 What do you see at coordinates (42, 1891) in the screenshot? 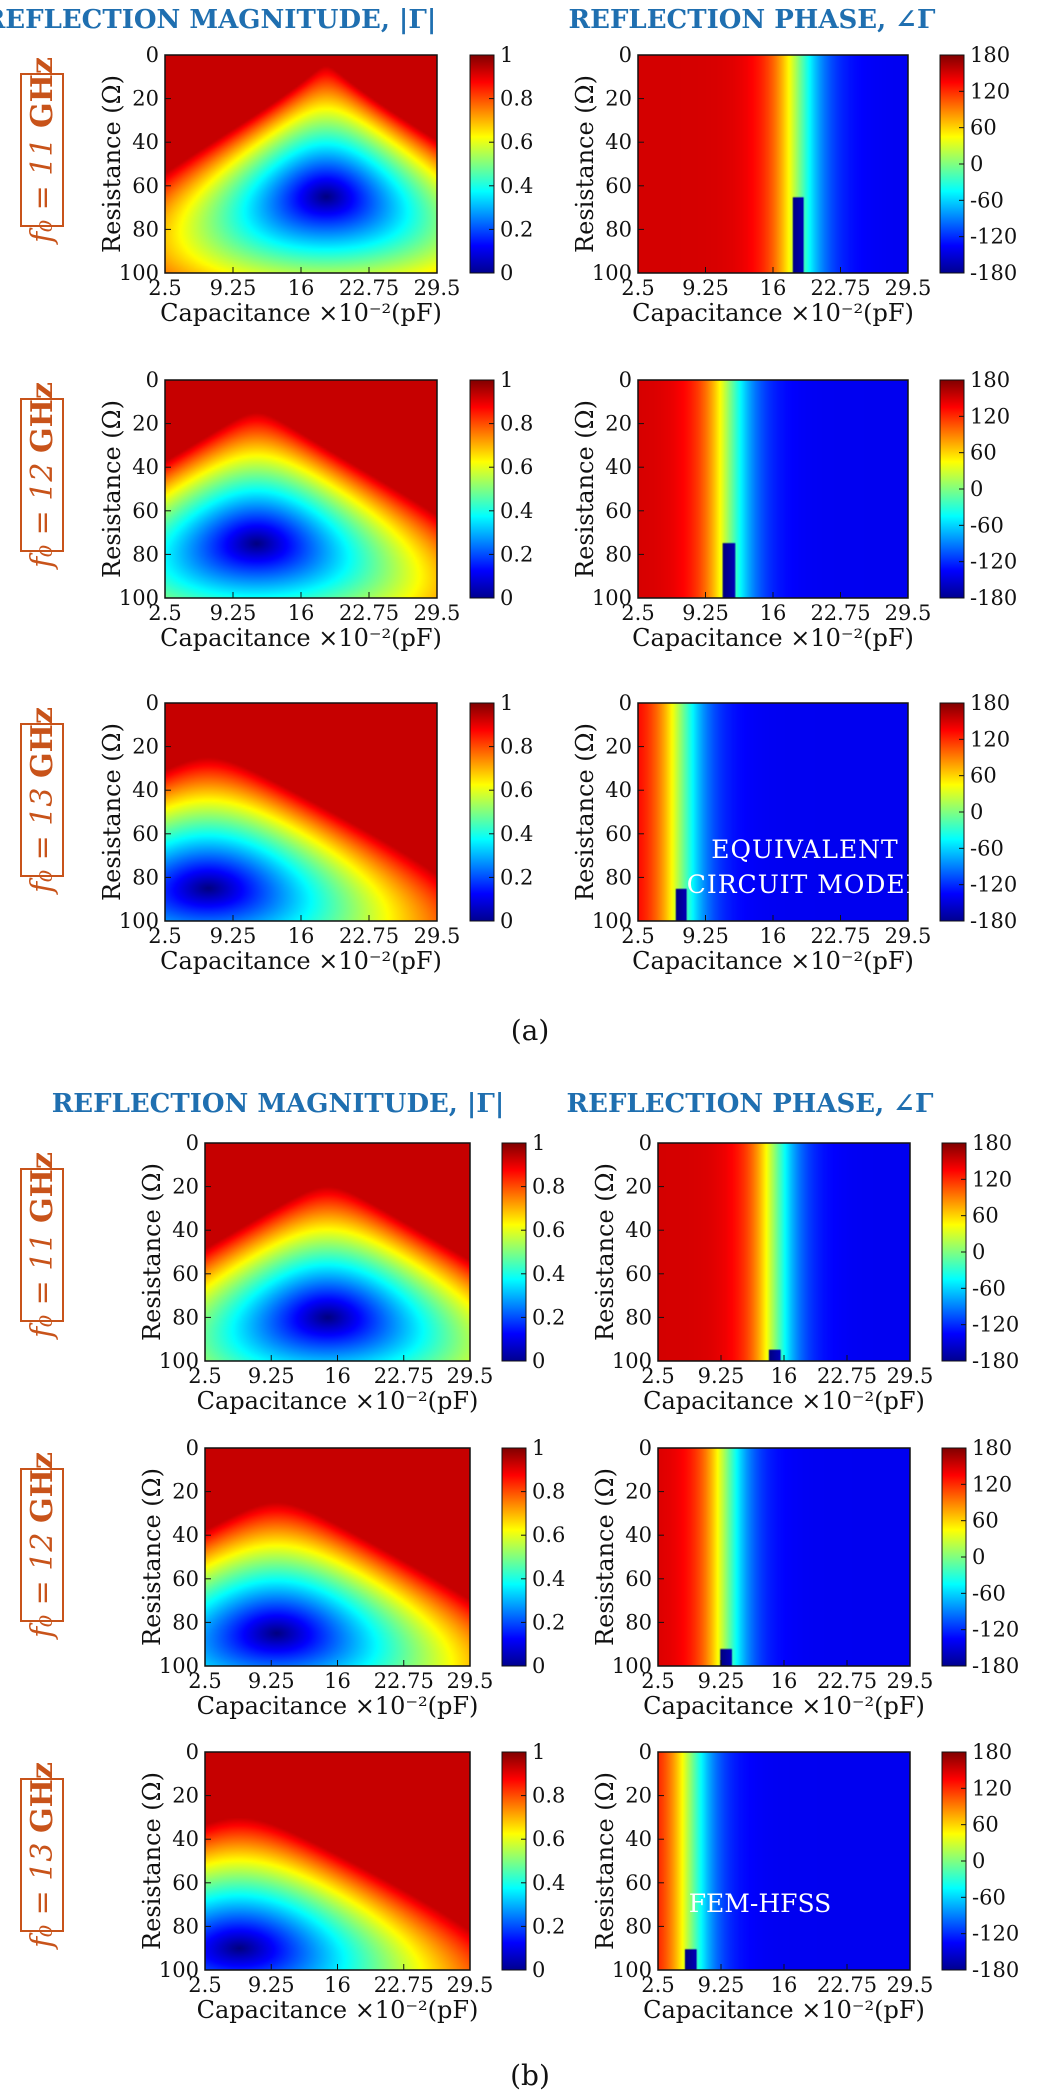
I see `row-label-prefix: f₀ = 13` at bounding box center [42, 1891].